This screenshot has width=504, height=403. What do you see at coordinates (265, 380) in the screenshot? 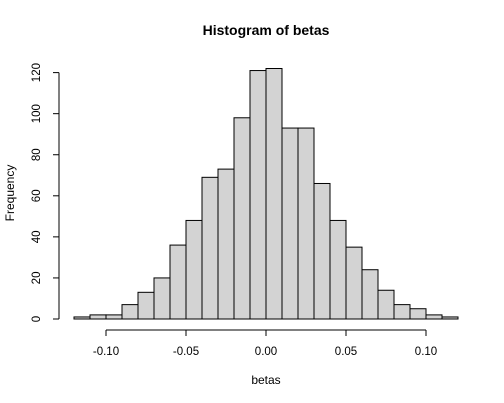
I see `x-axis-label: betas` at bounding box center [265, 380].